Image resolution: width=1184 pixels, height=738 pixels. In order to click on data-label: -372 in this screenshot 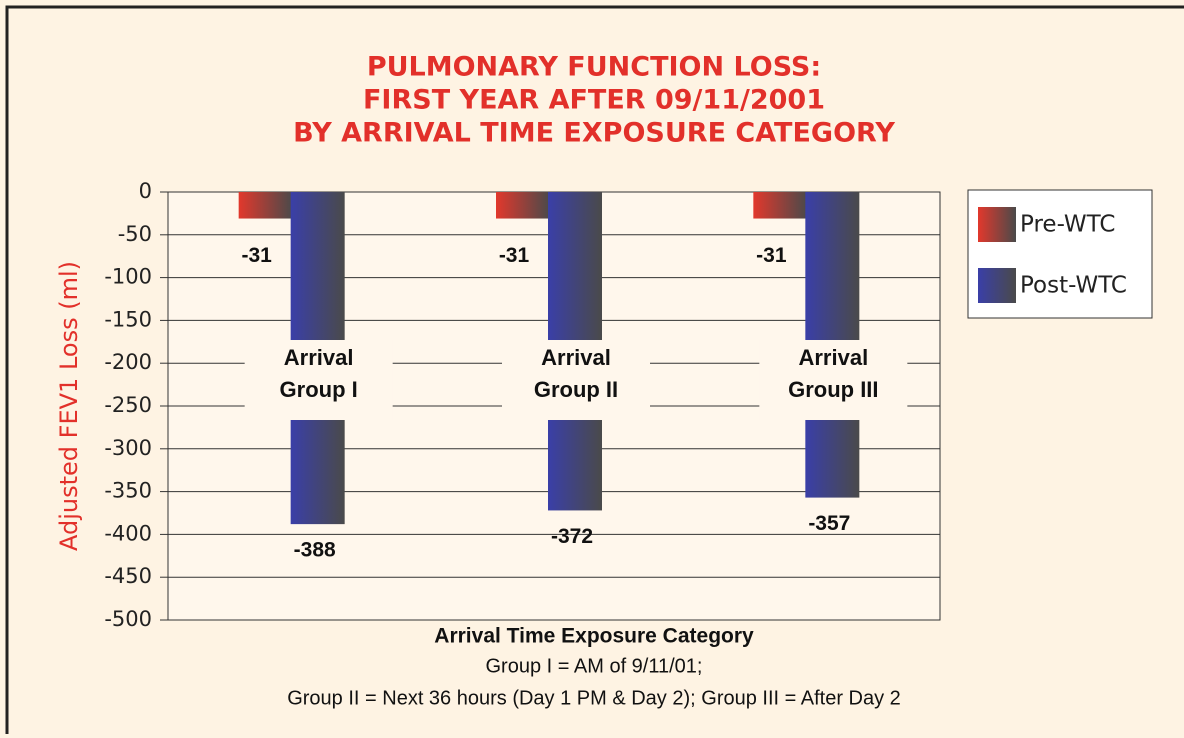, I will do `click(572, 536)`.